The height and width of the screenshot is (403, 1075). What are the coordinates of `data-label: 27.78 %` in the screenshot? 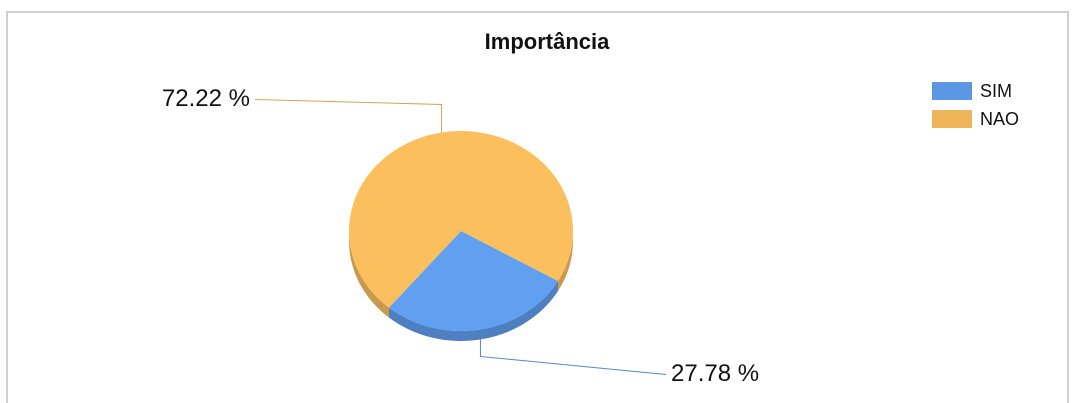 It's located at (715, 373).